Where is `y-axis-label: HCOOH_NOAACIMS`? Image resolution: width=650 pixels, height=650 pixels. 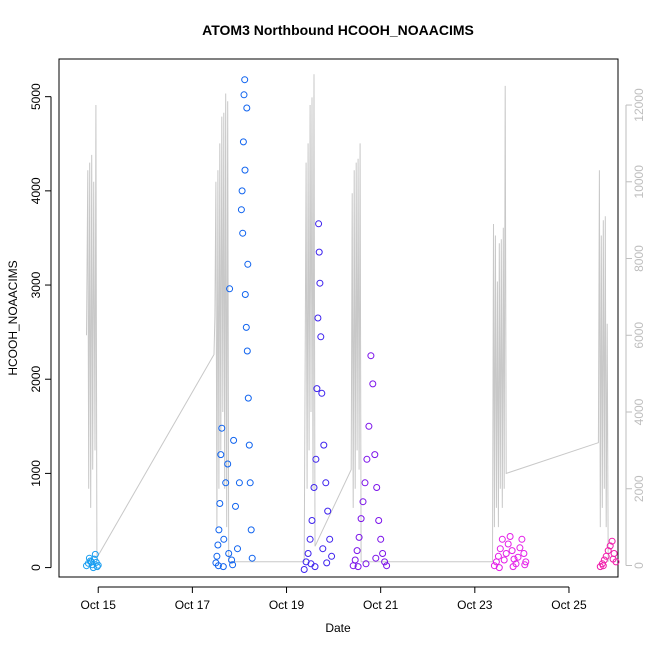
y-axis-label: HCOOH_NOAACIMS is located at coordinates (13, 317).